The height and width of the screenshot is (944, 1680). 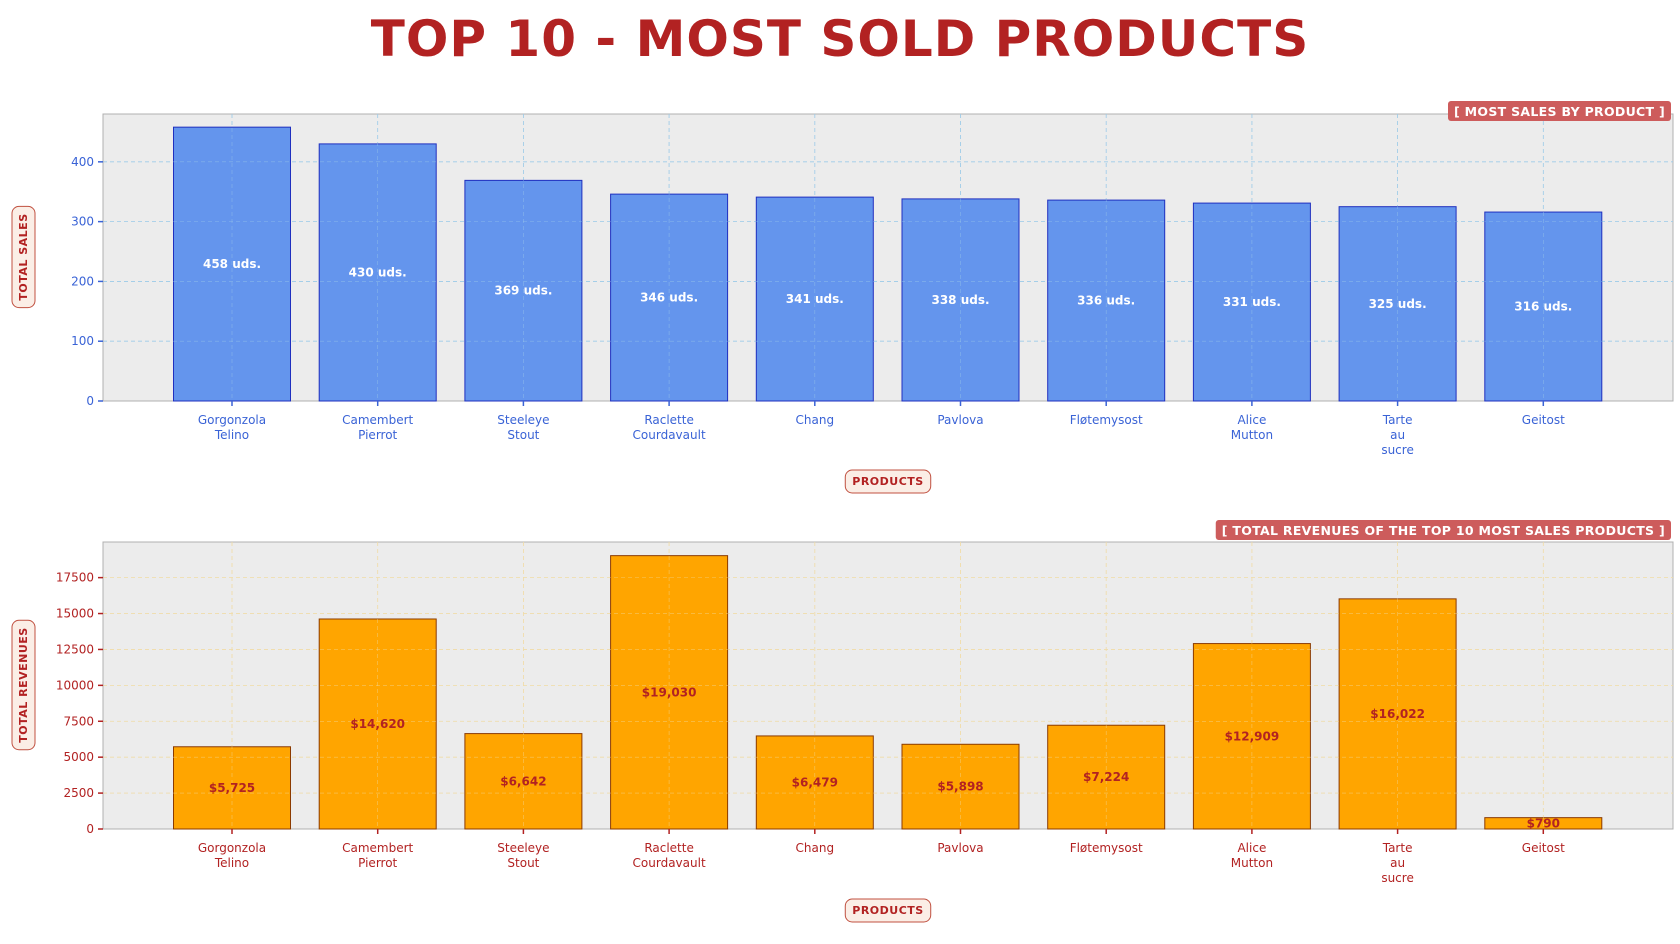 What do you see at coordinates (75, 685) in the screenshot?
I see `y-tick-label: 10000` at bounding box center [75, 685].